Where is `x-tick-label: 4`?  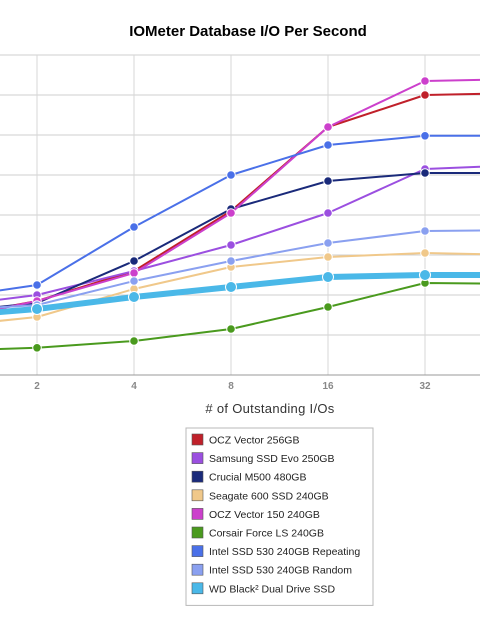 x-tick-label: 4 is located at coordinates (134, 386).